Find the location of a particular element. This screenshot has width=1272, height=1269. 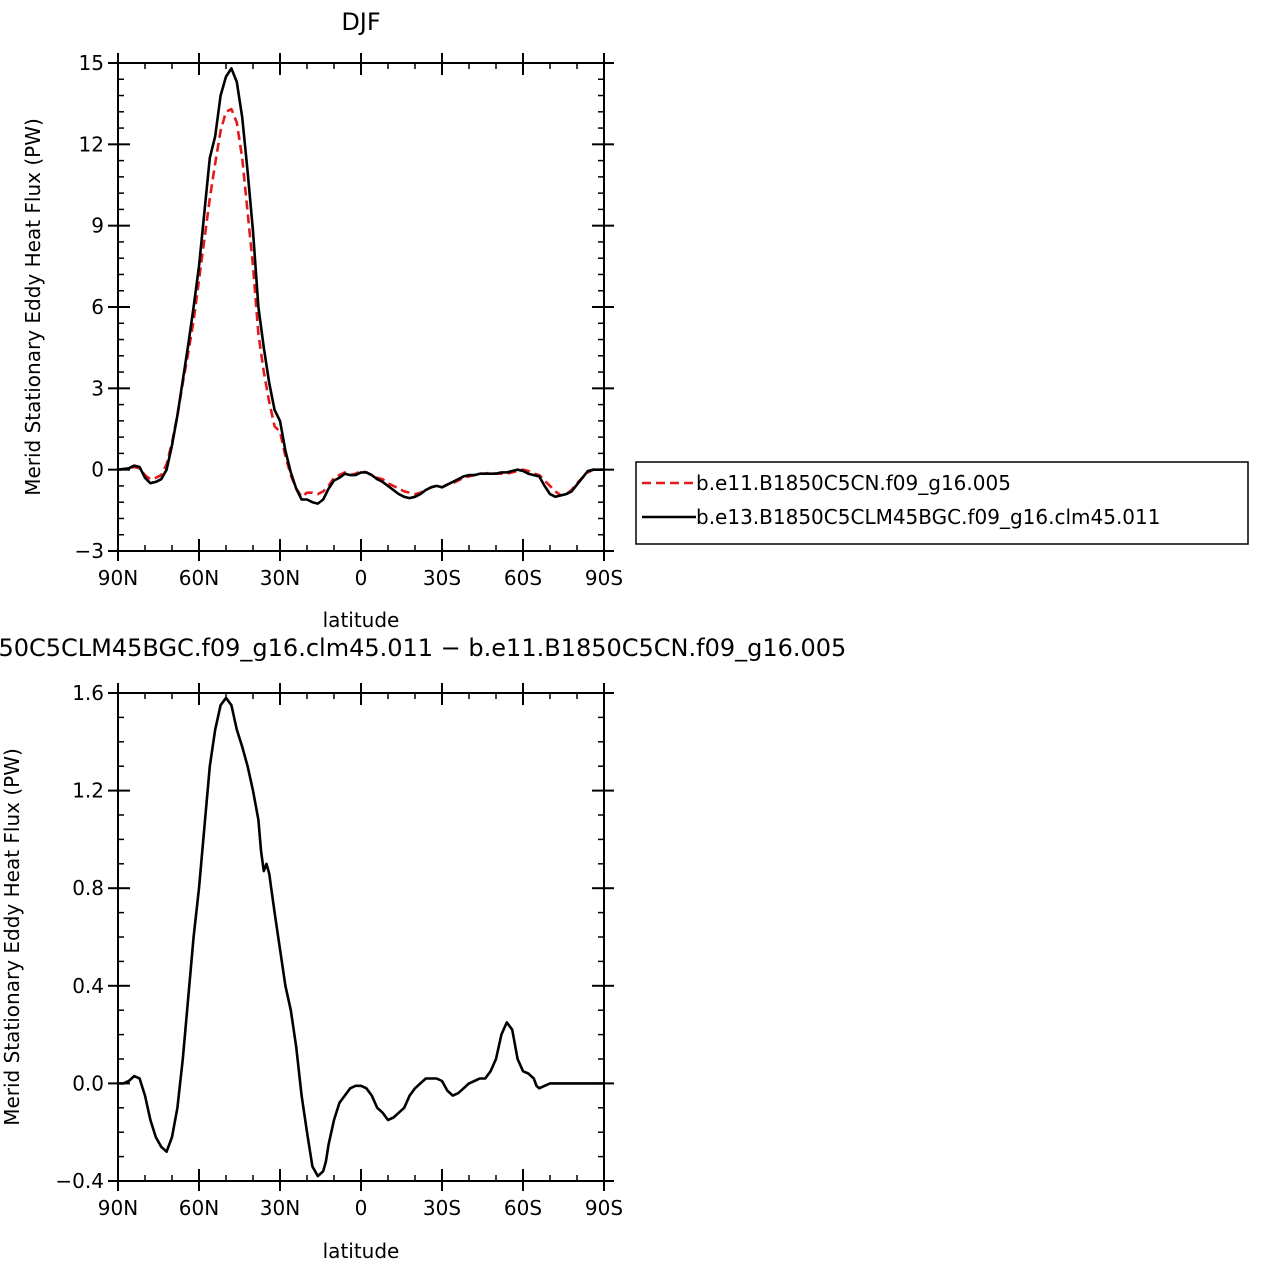

y-tick-label: −3 is located at coordinates (89, 551).